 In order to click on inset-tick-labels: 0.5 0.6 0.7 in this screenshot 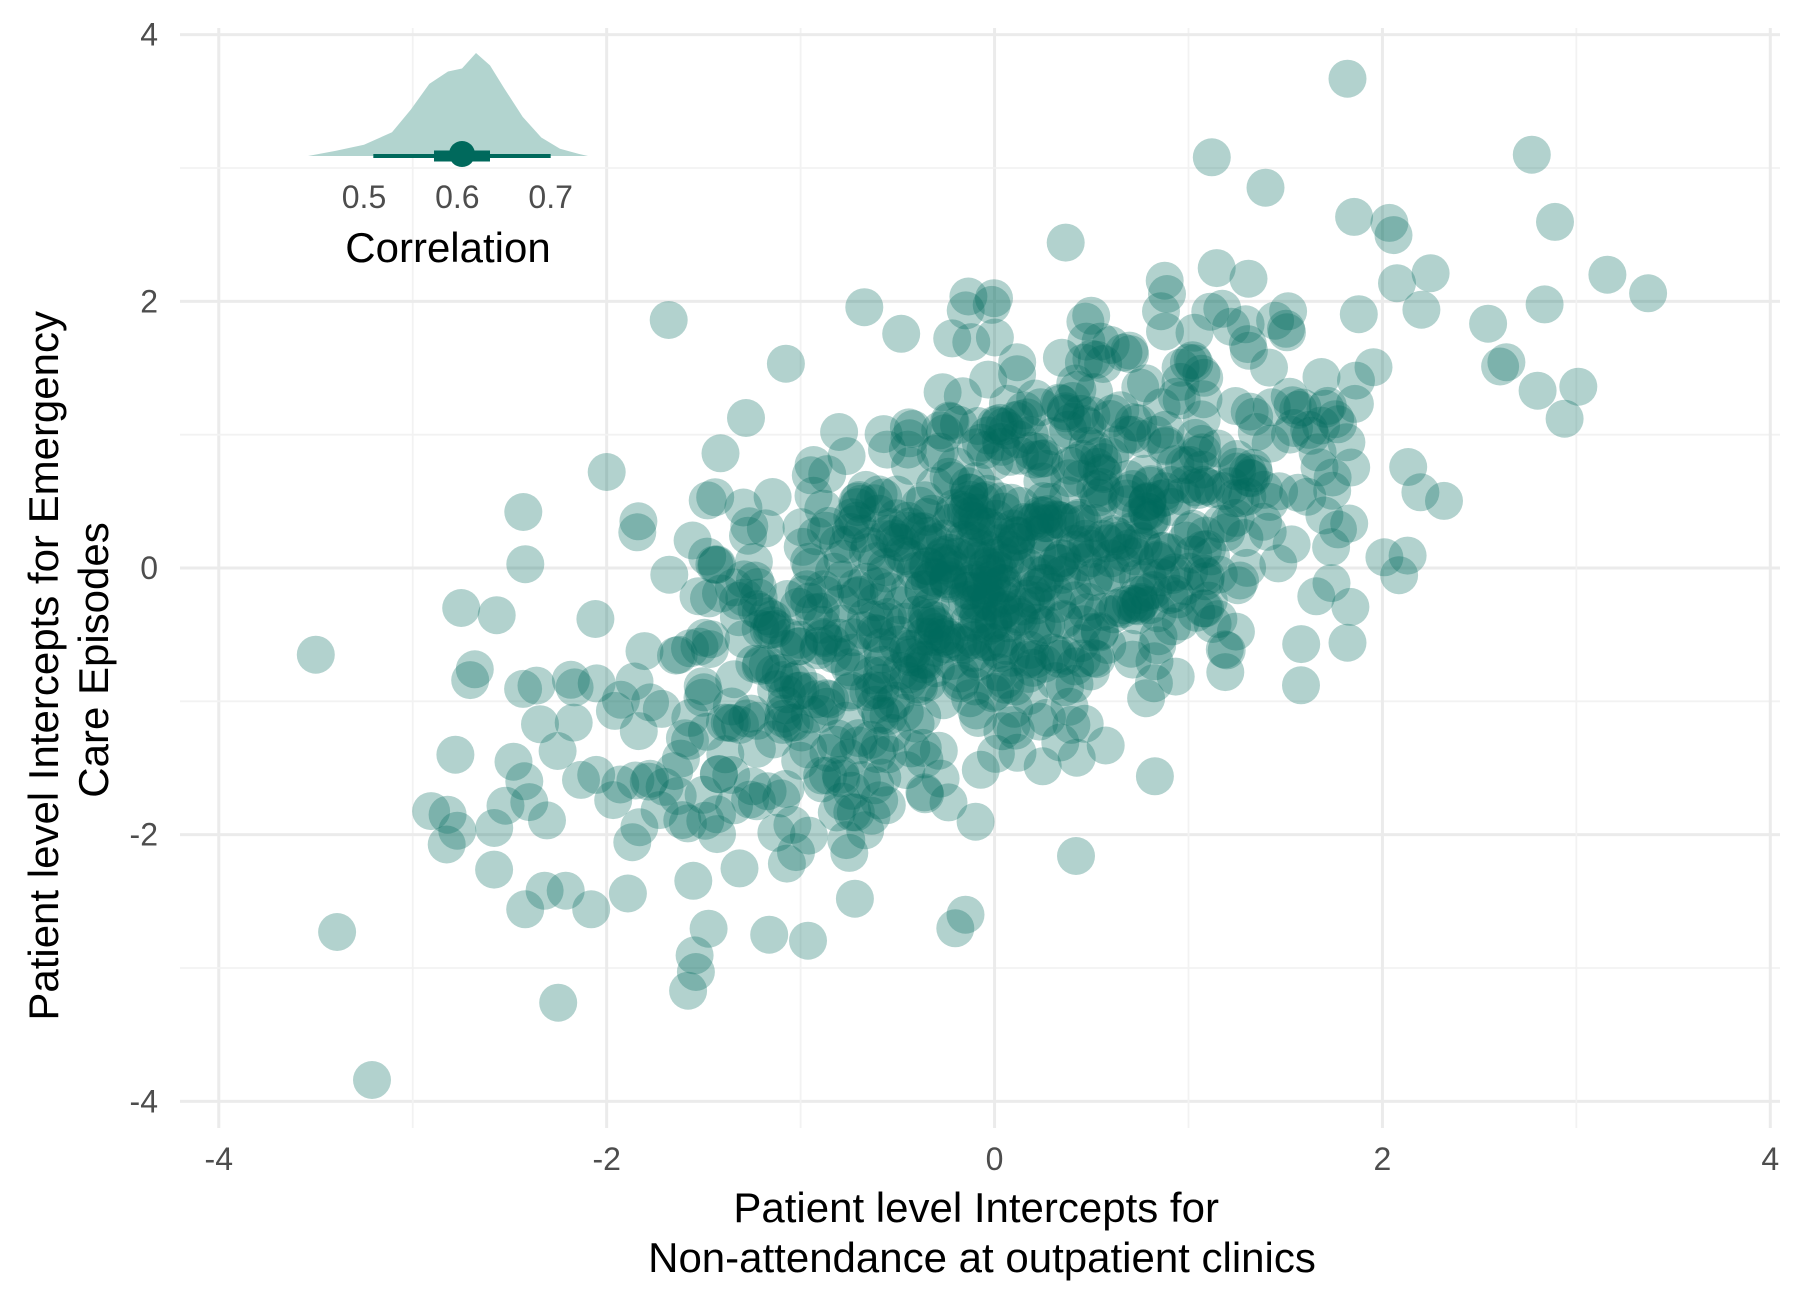, I will do `click(457, 197)`.